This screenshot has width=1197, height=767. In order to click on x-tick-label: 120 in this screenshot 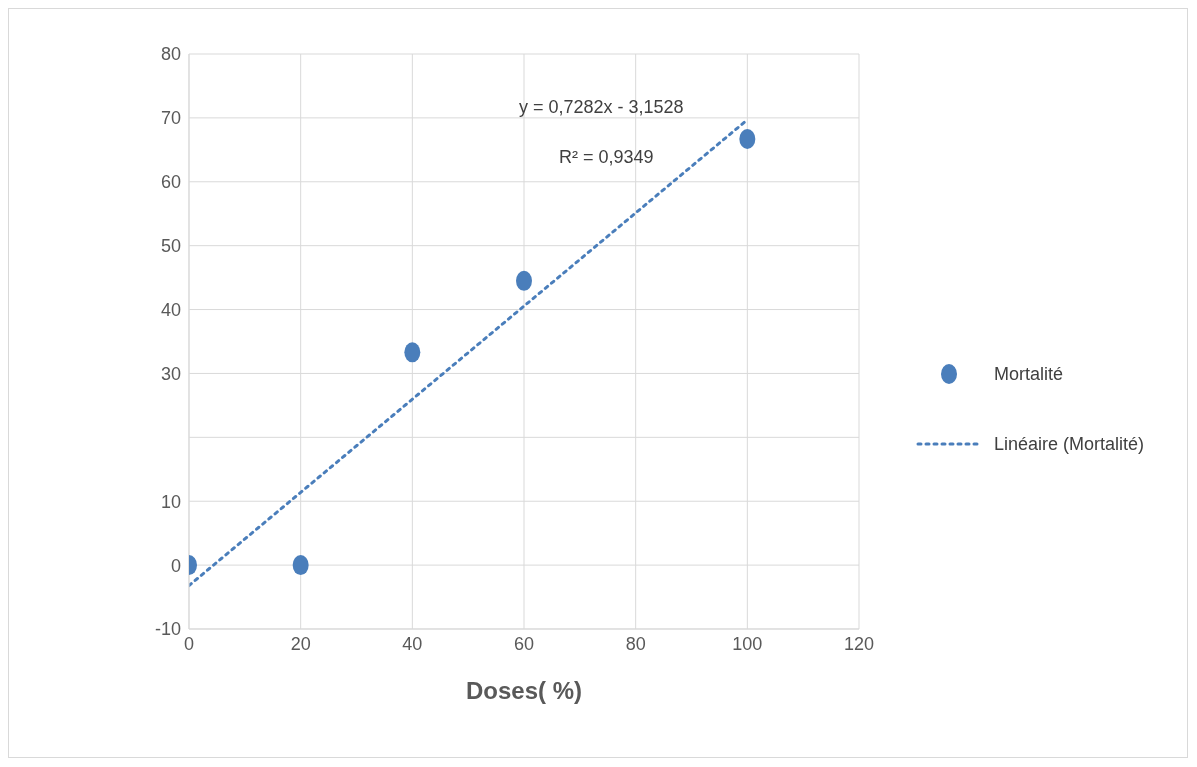, I will do `click(859, 643)`.